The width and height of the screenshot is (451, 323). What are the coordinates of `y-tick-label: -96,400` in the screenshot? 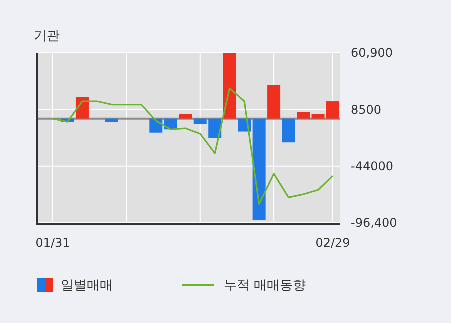 It's located at (374, 223).